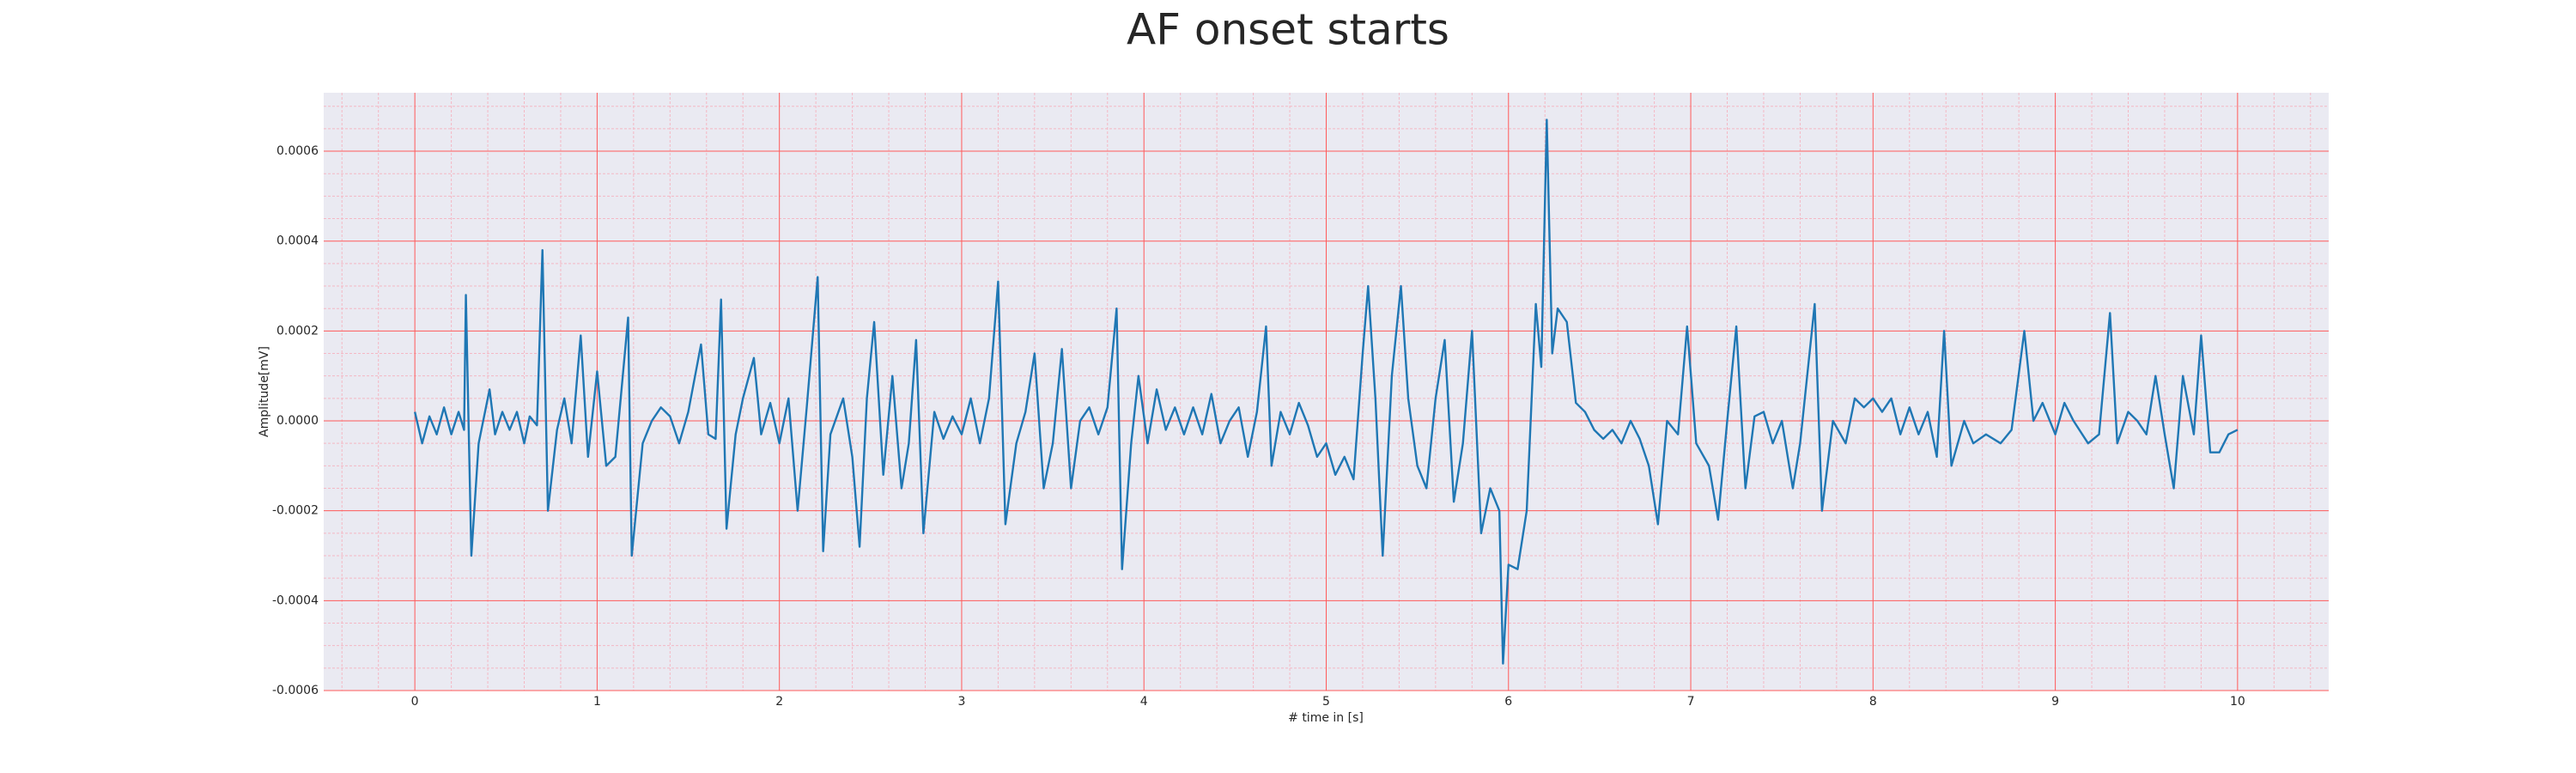  Describe the element at coordinates (295, 511) in the screenshot. I see `y-tick-label: -0.0002` at that location.